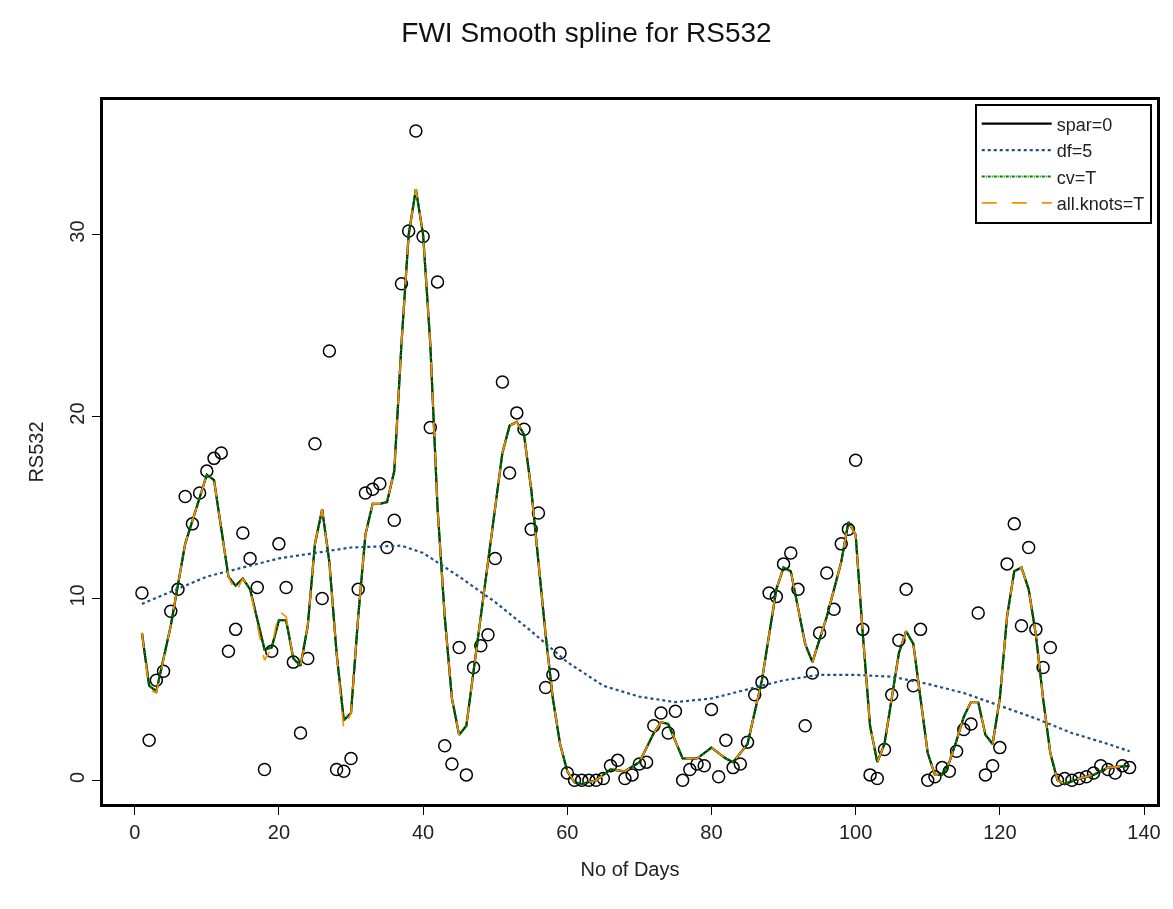 This screenshot has height=909, width=1173. Describe the element at coordinates (1074, 151) in the screenshot. I see `legend-label: df=5` at that location.